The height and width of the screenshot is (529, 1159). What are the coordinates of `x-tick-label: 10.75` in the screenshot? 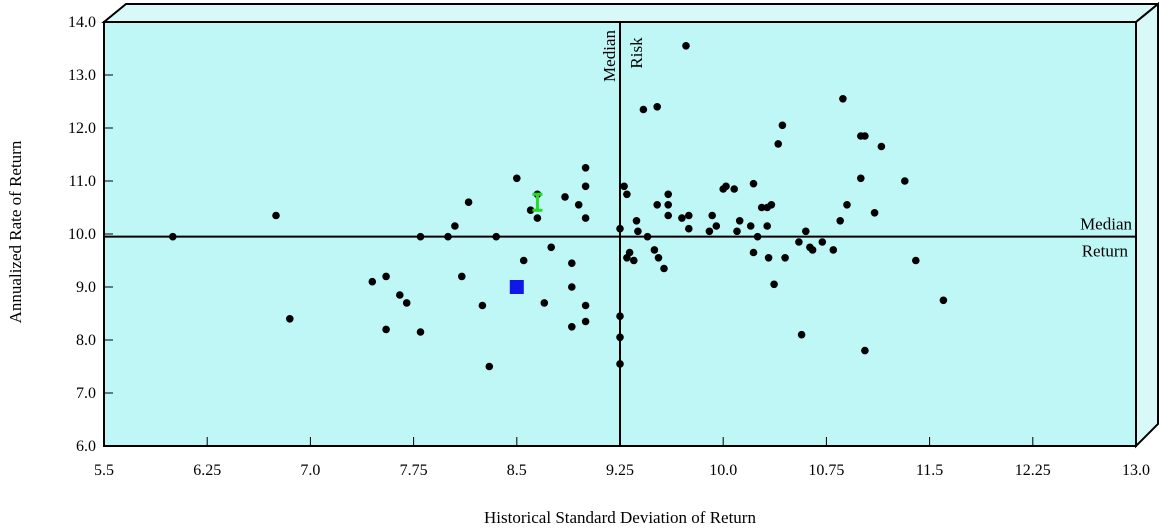 It's located at (826, 470).